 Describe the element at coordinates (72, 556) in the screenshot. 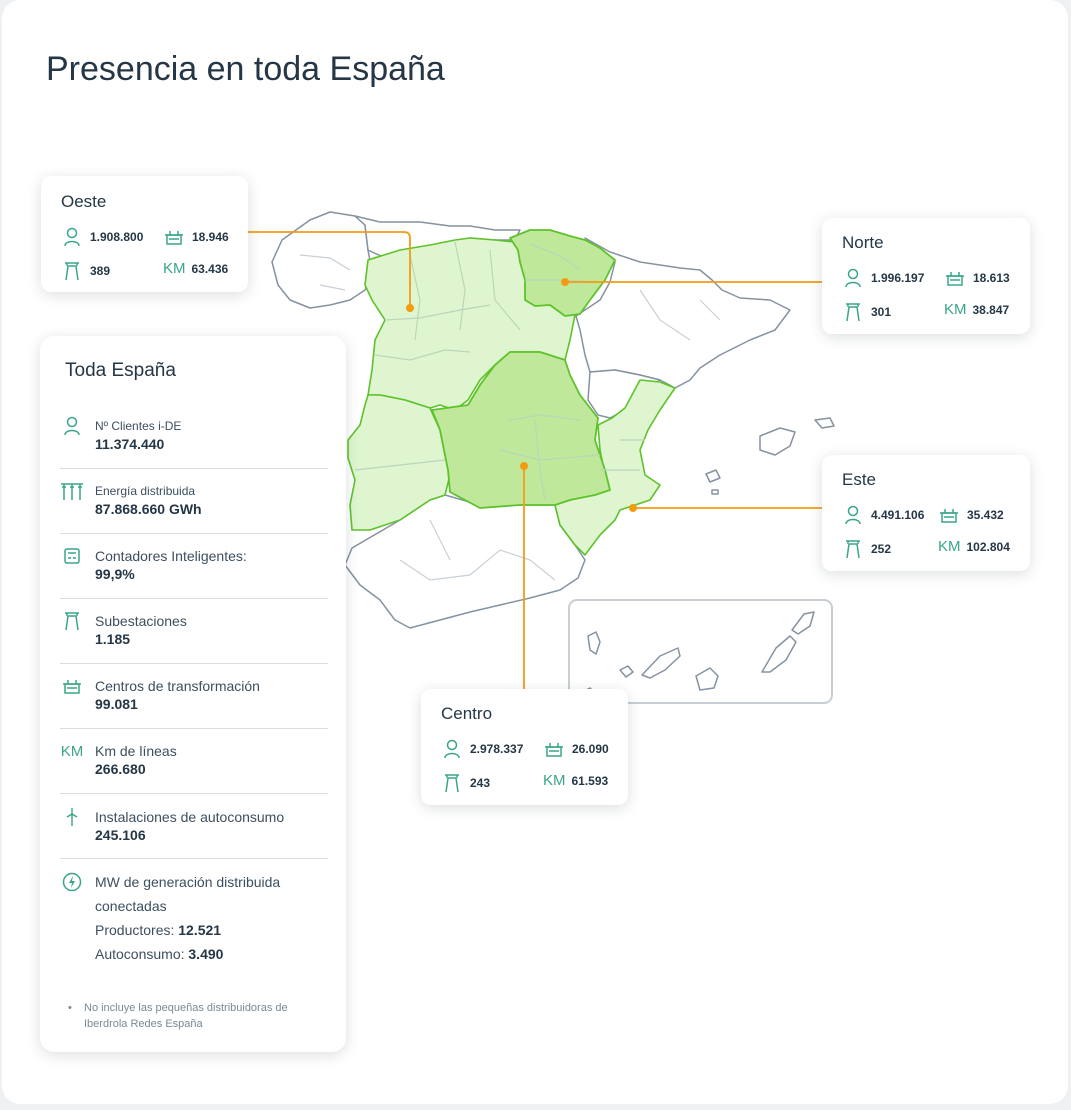

I see `smart-meter-icon` at that location.